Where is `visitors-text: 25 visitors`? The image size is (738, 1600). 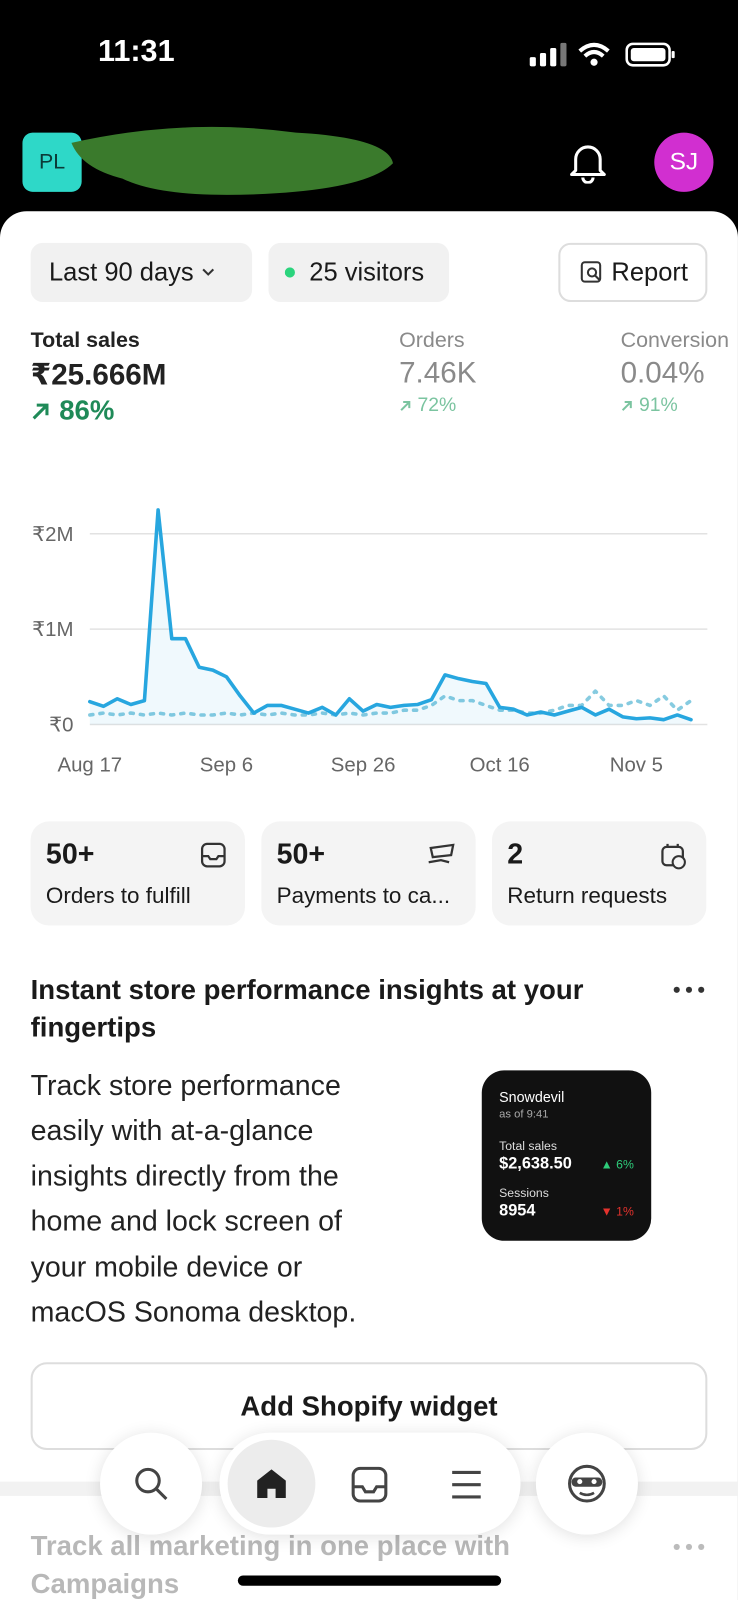
visitors-text: 25 visitors is located at coordinates (367, 272).